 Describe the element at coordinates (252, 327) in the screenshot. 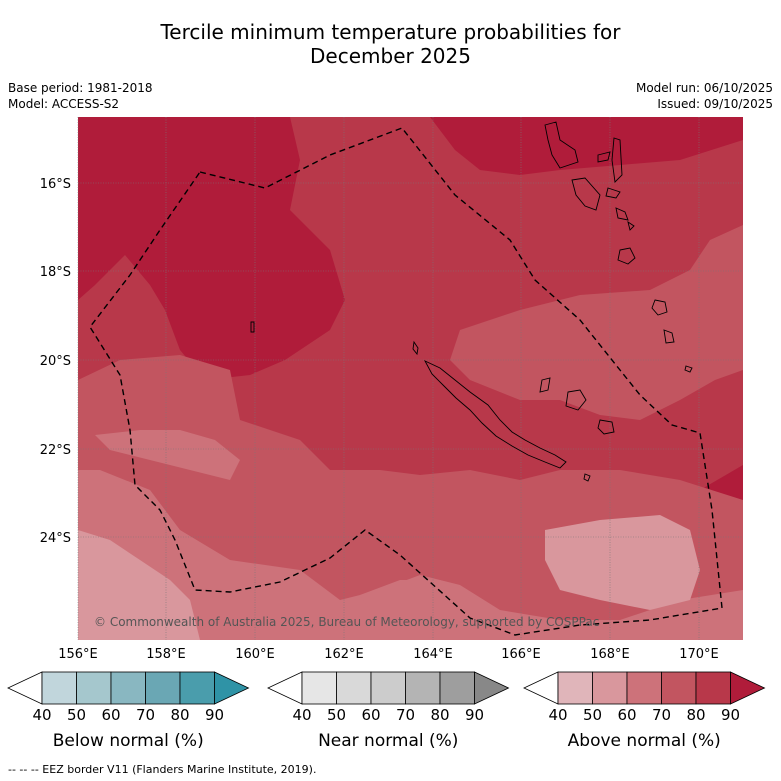

I see `chesterfield-islands` at that location.